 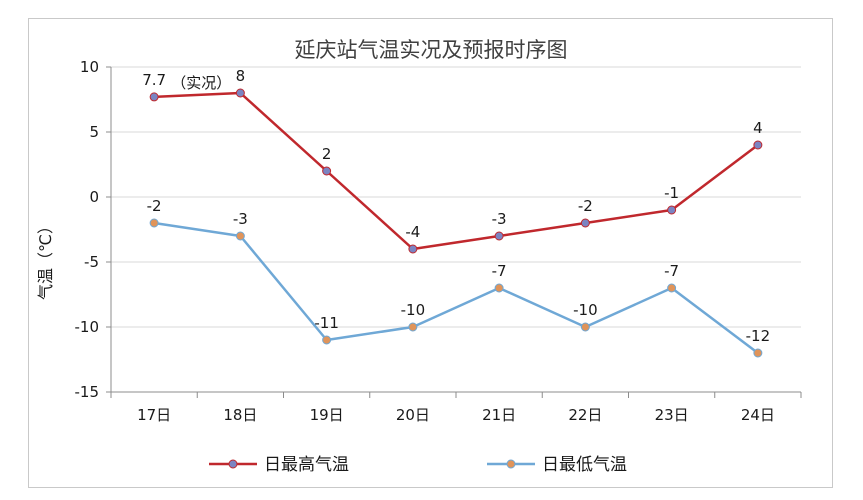 What do you see at coordinates (94, 132) in the screenshot?
I see `y-tick-label: 5` at bounding box center [94, 132].